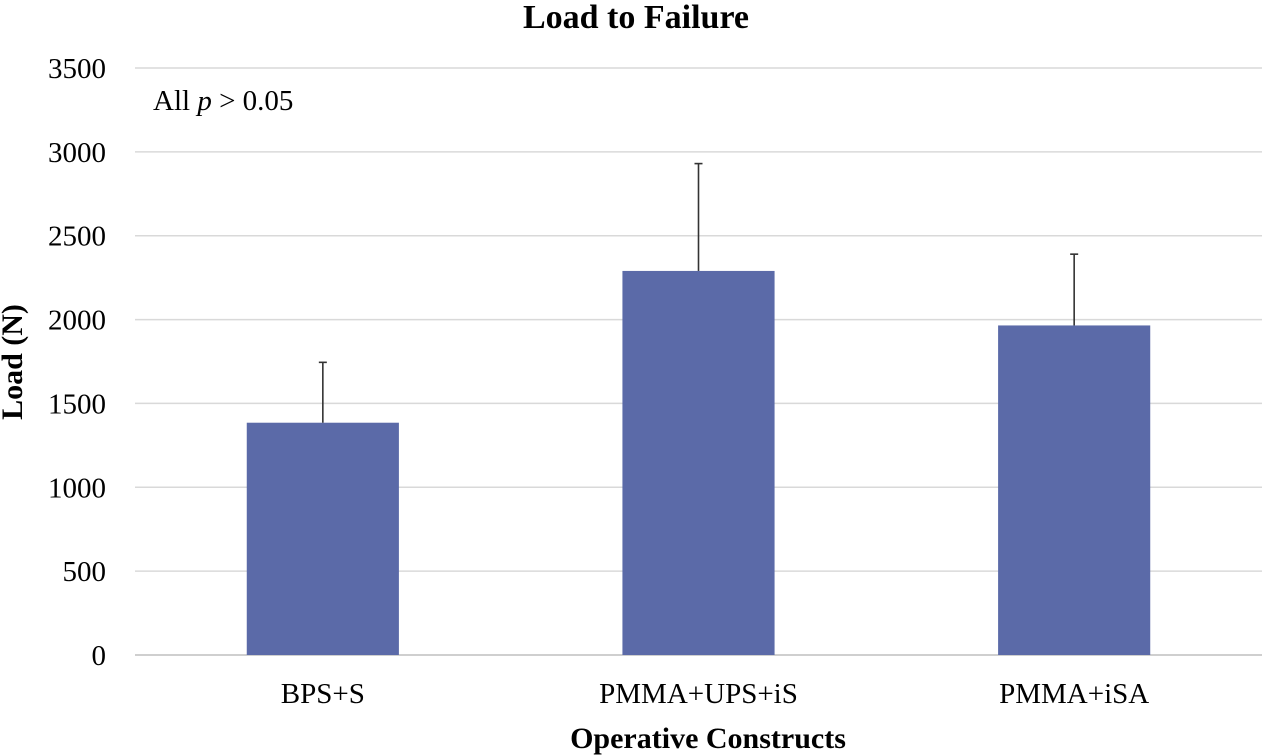  I want to click on y-tick-label: 3500, so click(77, 69).